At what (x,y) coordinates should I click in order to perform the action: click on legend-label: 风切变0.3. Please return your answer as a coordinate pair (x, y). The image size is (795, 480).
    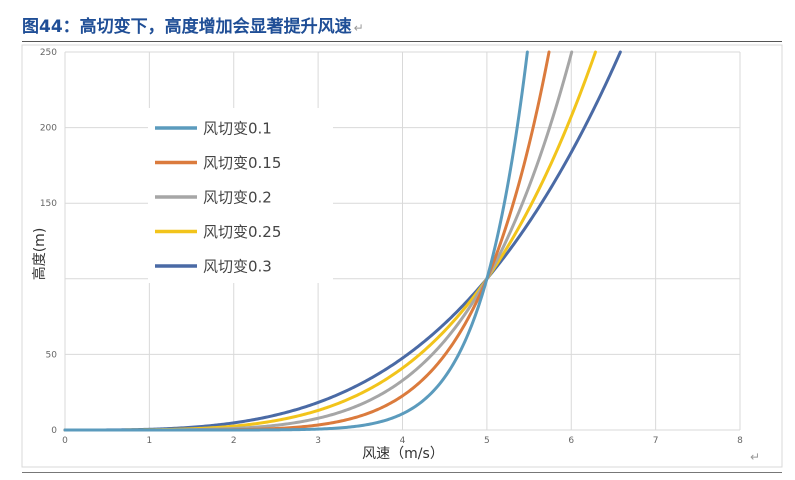
    Looking at the image, I should click on (237, 267).